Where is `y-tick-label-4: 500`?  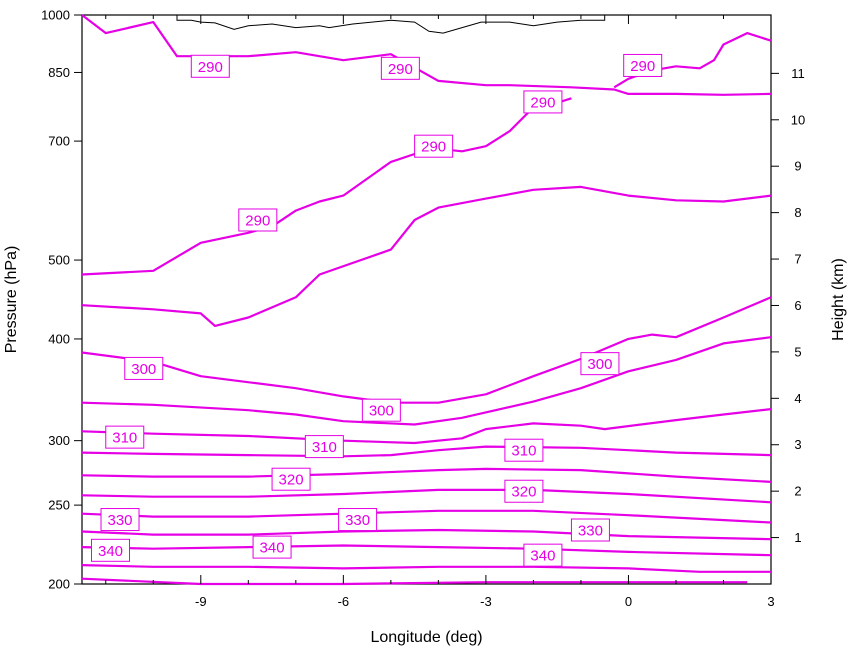 y-tick-label-4: 500 is located at coordinates (59, 260).